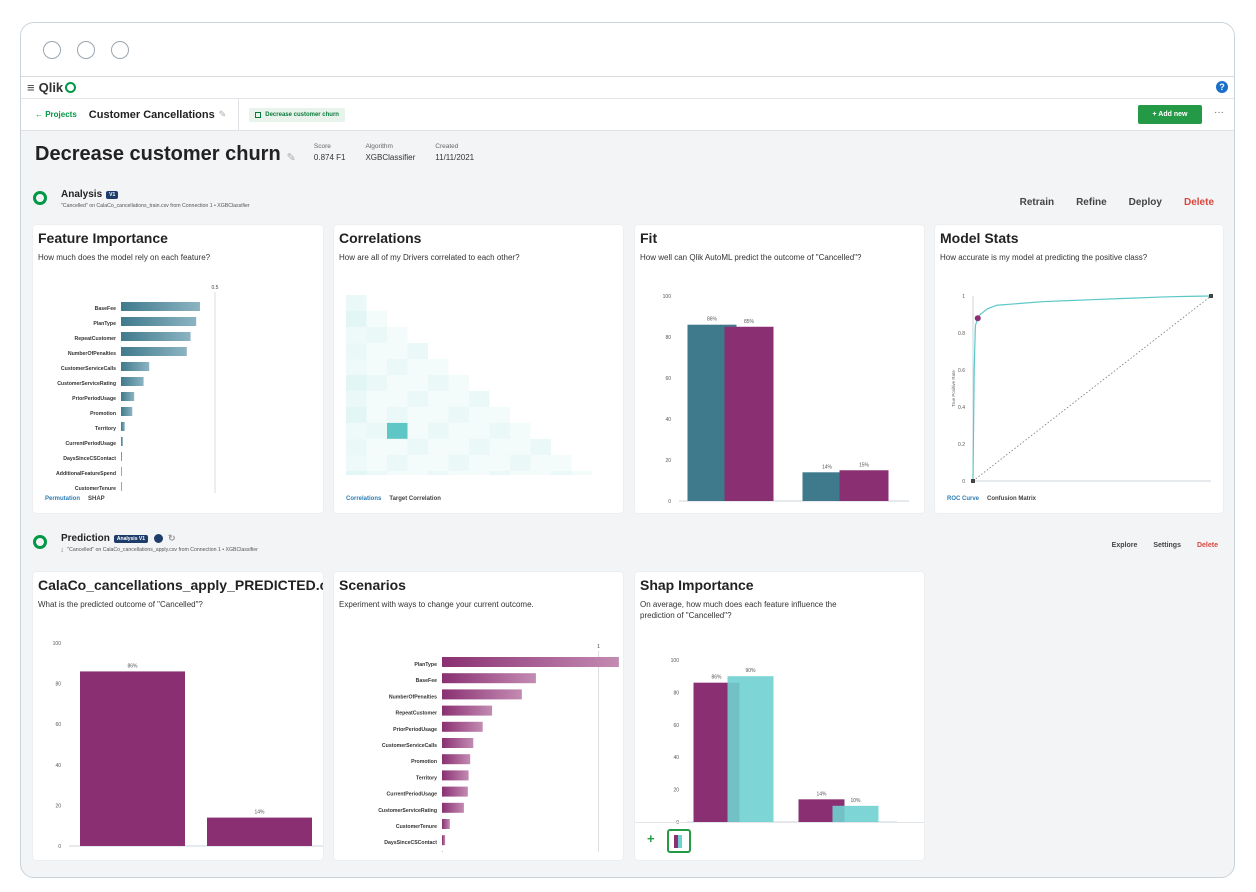  Describe the element at coordinates (380, 238) in the screenshot. I see `card-title: Correlations` at that location.